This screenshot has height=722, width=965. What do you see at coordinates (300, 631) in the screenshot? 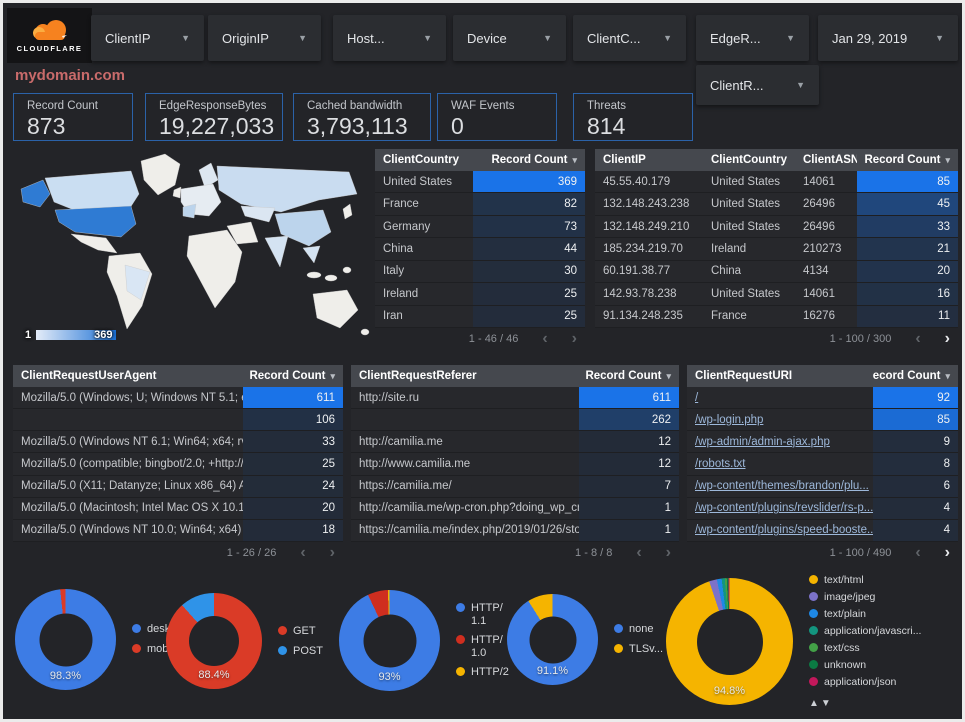
I see `legend-item: GET` at bounding box center [300, 631].